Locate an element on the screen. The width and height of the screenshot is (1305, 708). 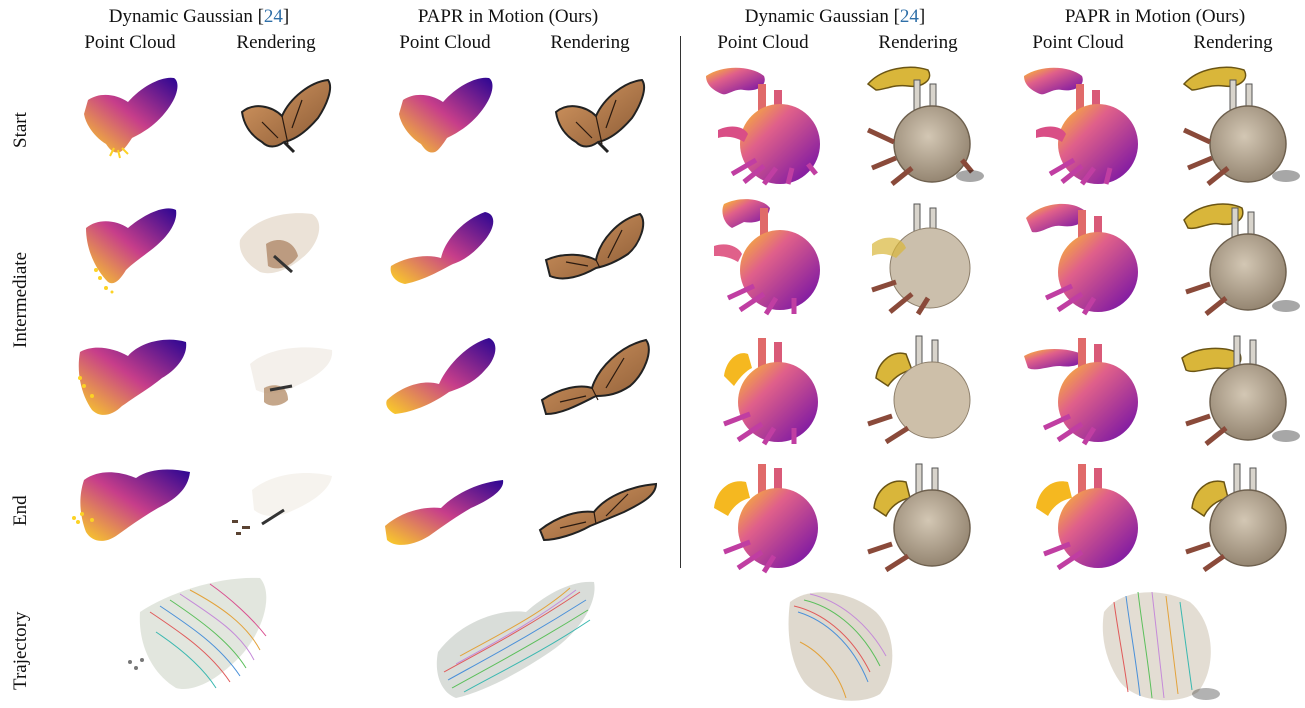
butterfly-dg-rendering-end is located at coordinates (285, 516).